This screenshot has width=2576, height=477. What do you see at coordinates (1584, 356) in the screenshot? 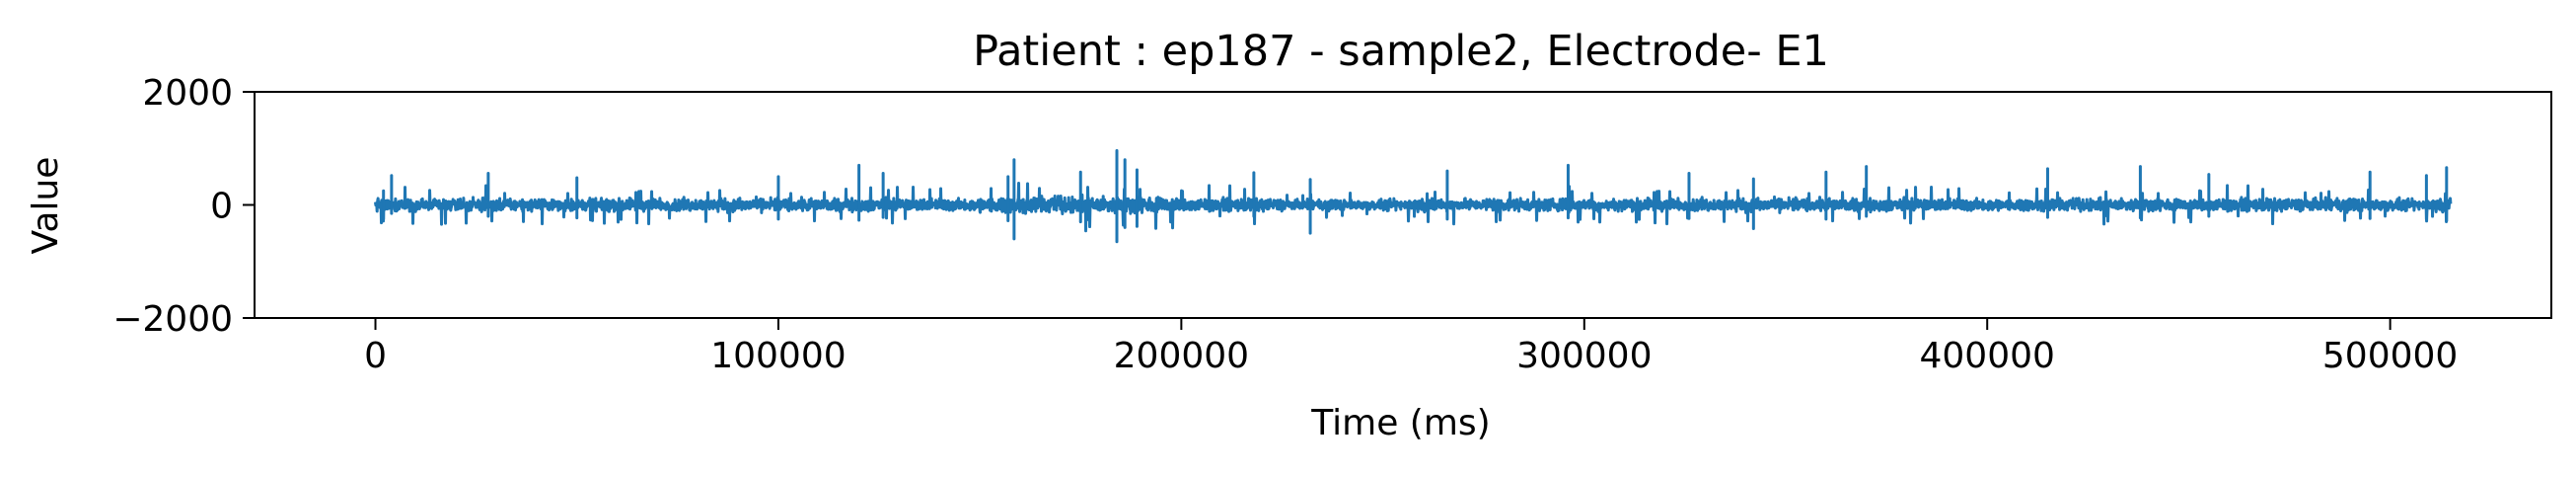
I see `x-tick-label: 300000` at bounding box center [1584, 356].